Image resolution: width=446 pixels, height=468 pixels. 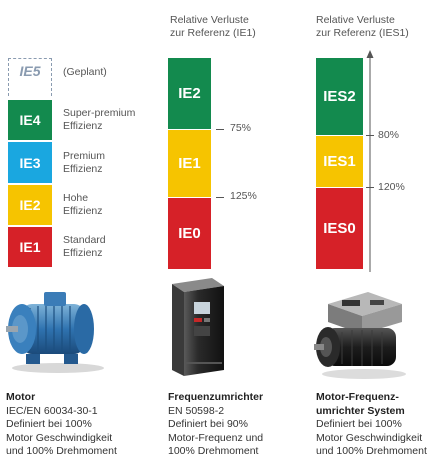 I want to click on system-caption-title: umrichter System, so click(x=360, y=410).